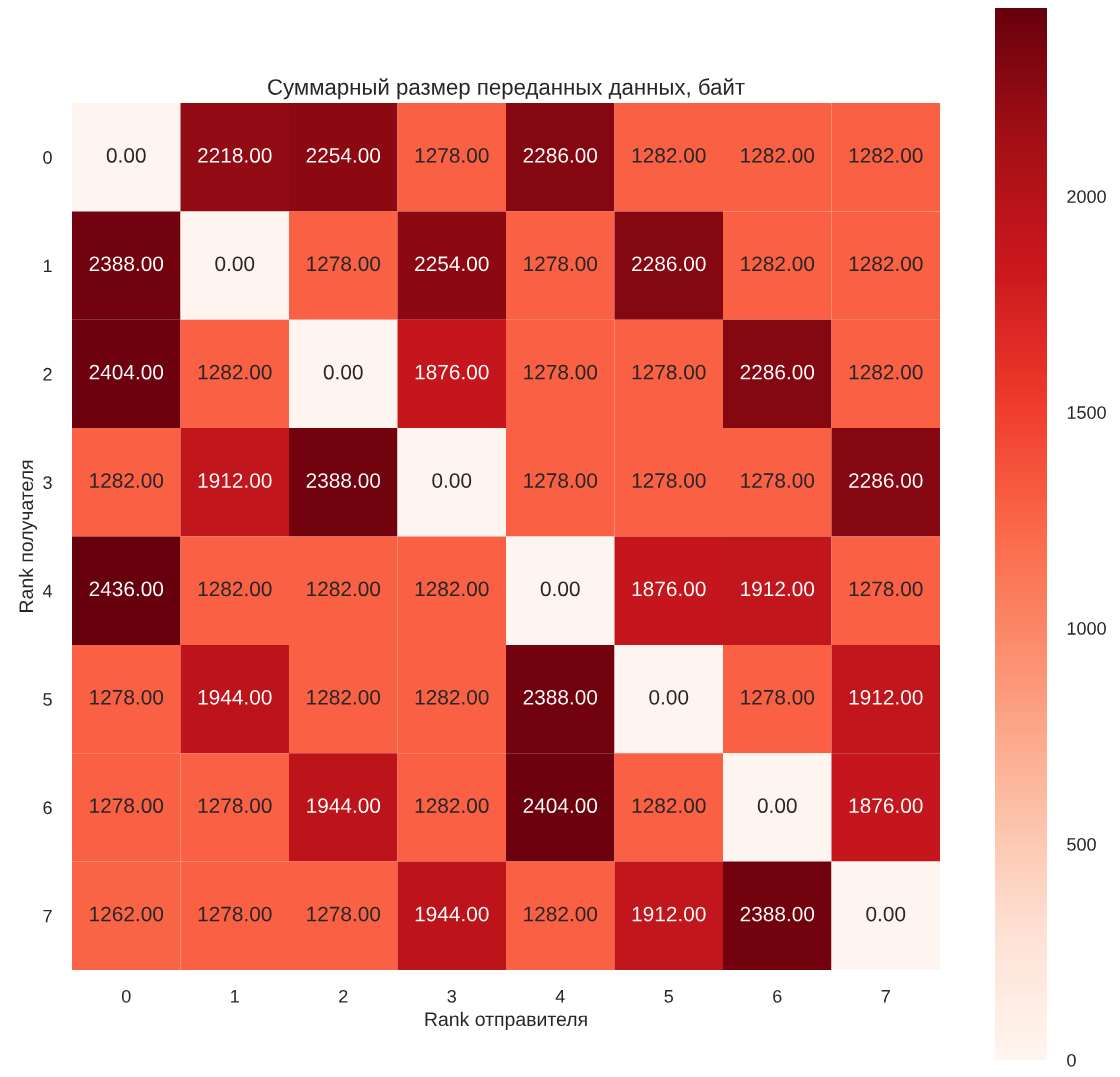 The image size is (1120, 1077). What do you see at coordinates (560, 996) in the screenshot?
I see `x-tick-label: 4` at bounding box center [560, 996].